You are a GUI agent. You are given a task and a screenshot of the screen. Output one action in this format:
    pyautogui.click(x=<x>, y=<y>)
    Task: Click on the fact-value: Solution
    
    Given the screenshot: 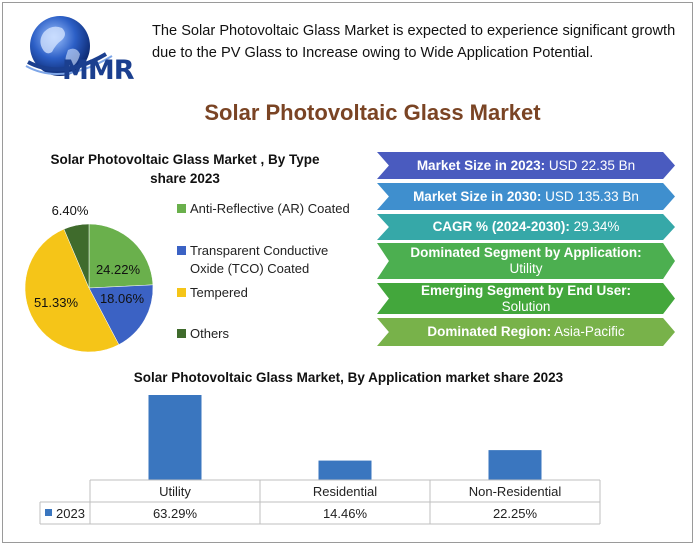 What is the action you would take?
    pyautogui.click(x=526, y=306)
    